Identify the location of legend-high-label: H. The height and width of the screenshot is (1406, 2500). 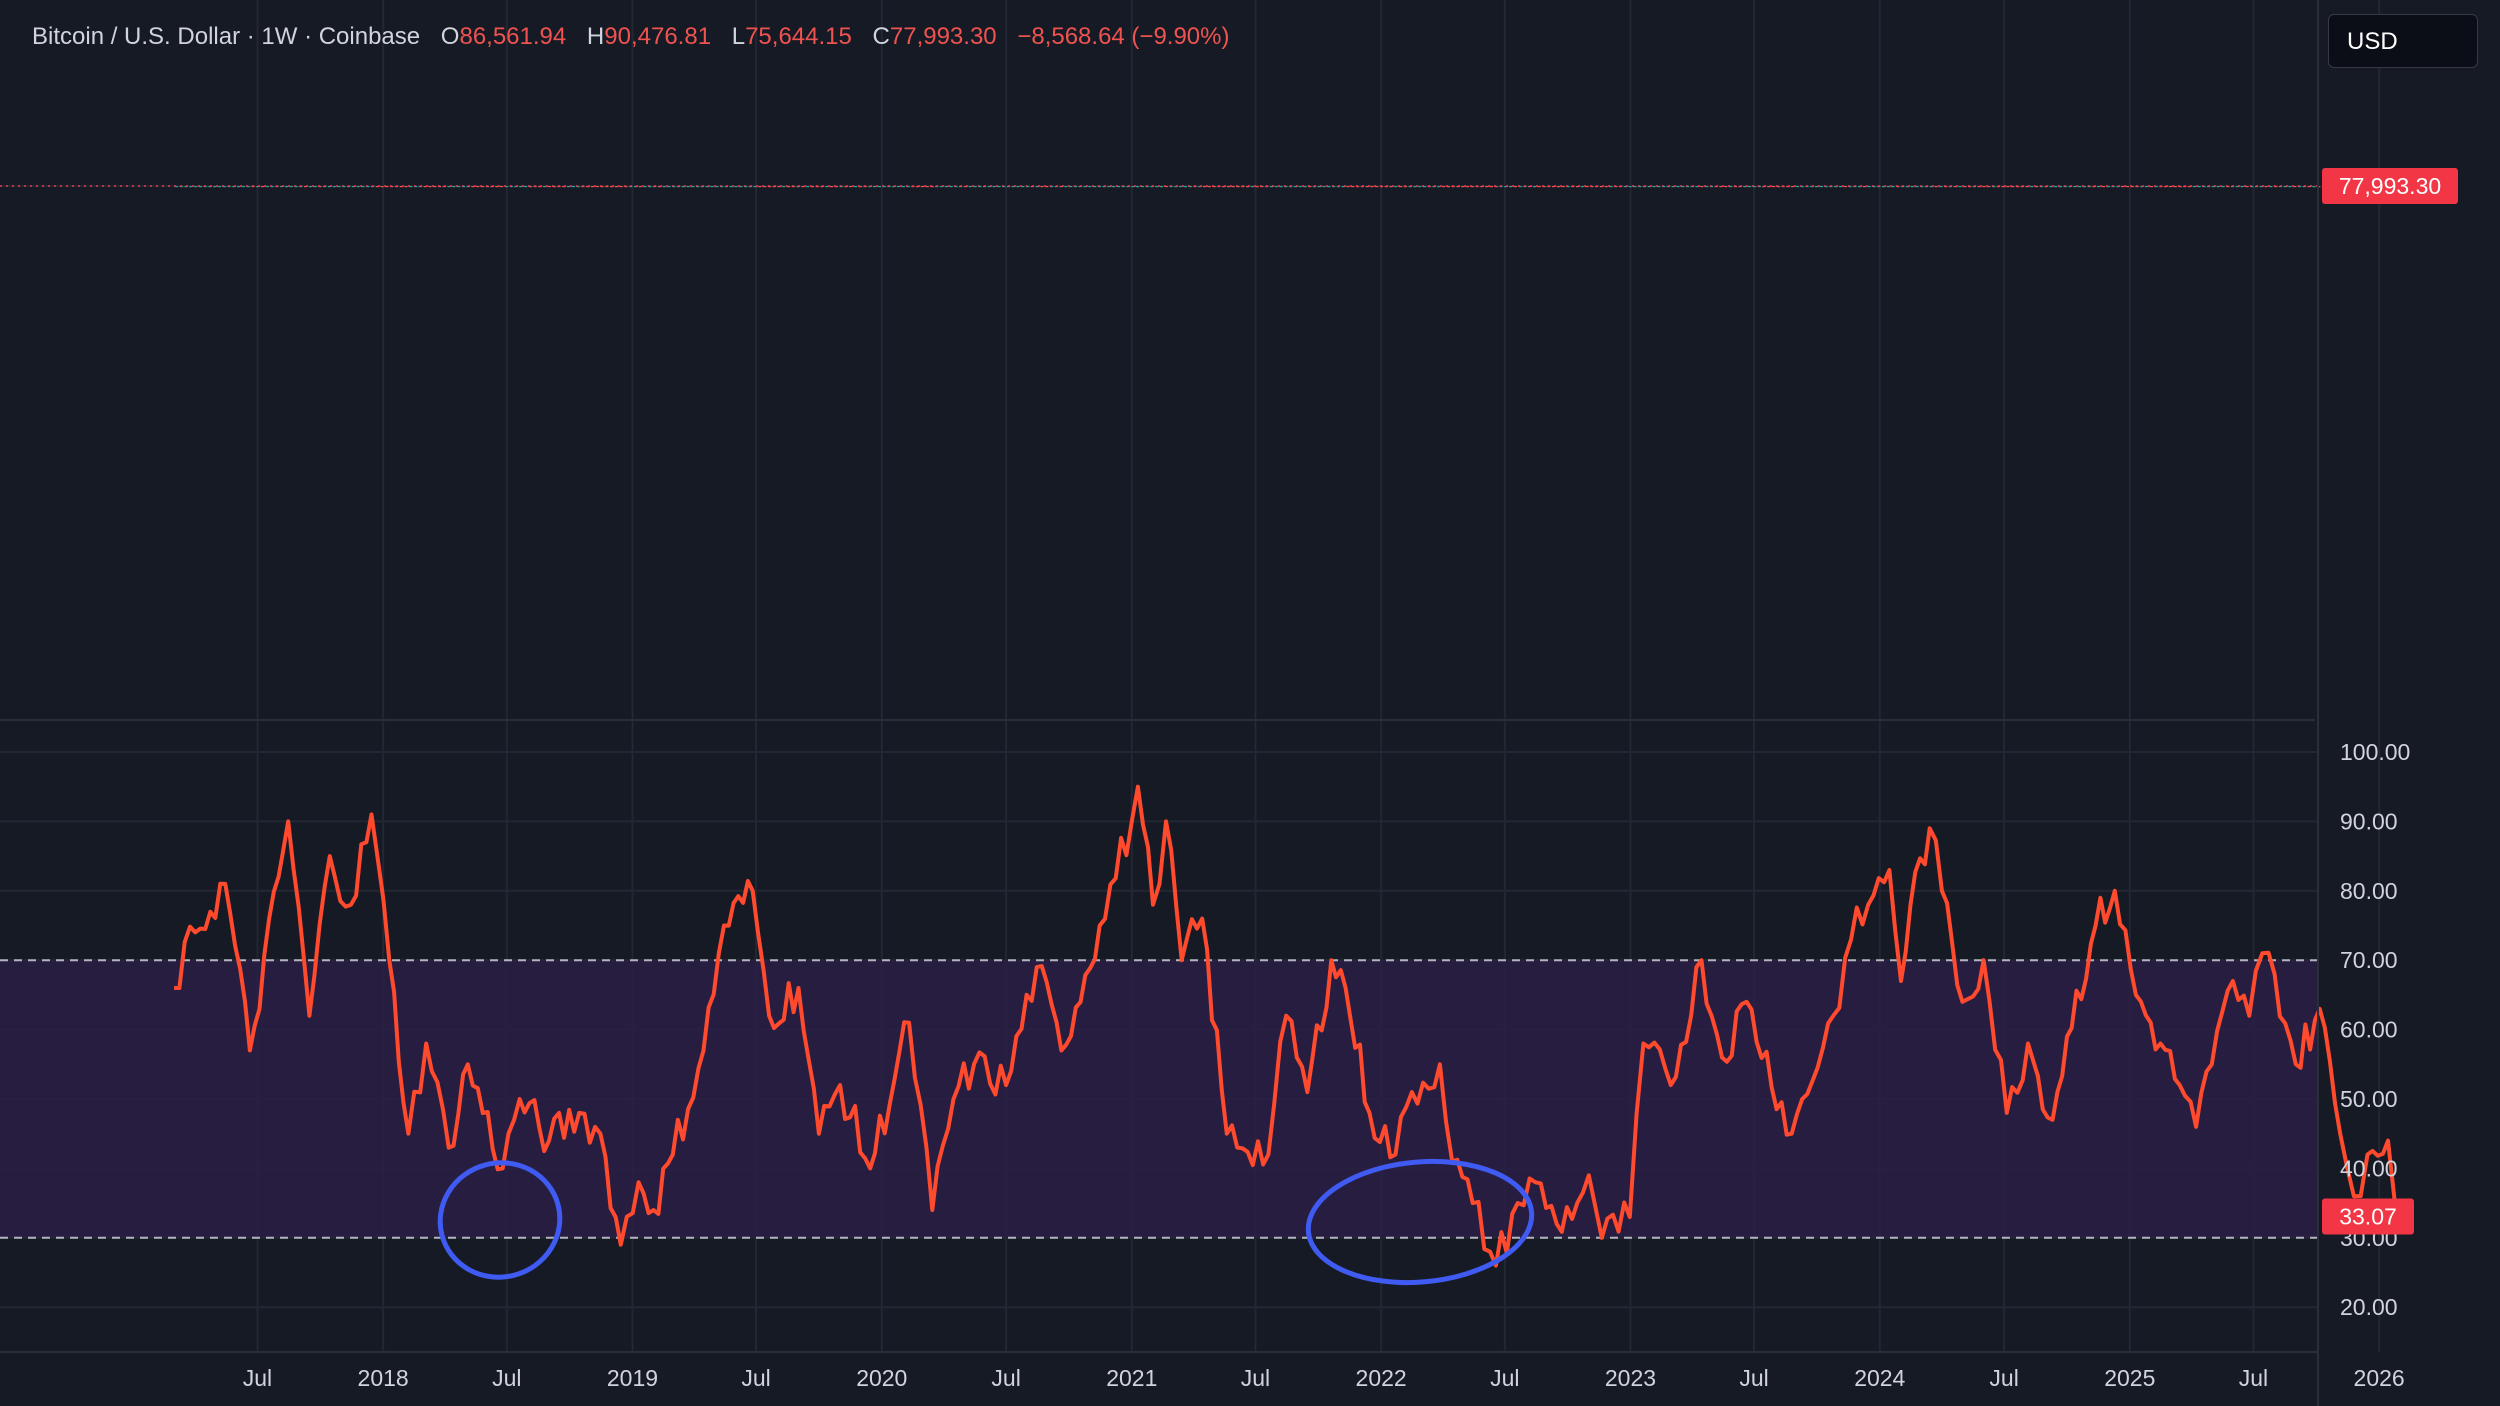
(595, 36).